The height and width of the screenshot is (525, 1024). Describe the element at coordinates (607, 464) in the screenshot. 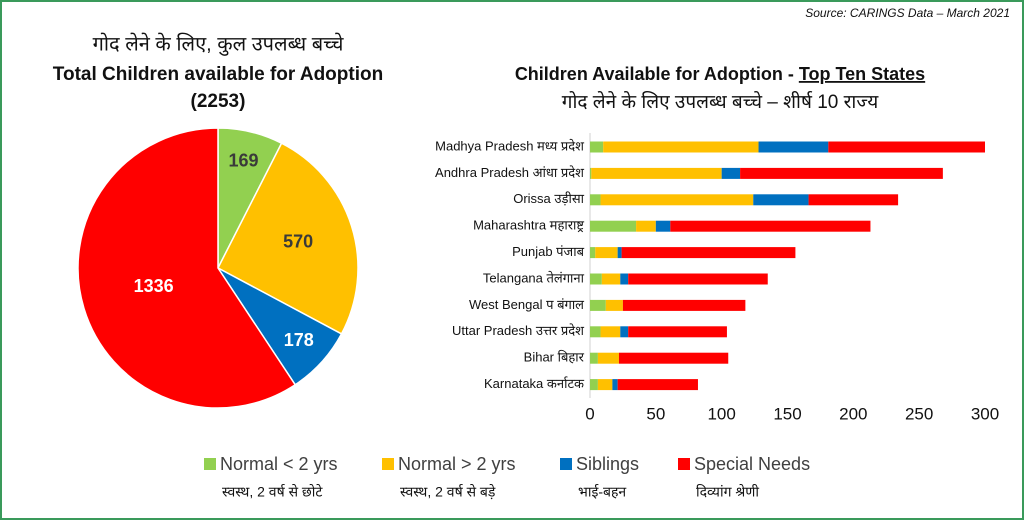

I see `legend-label: Siblings` at that location.